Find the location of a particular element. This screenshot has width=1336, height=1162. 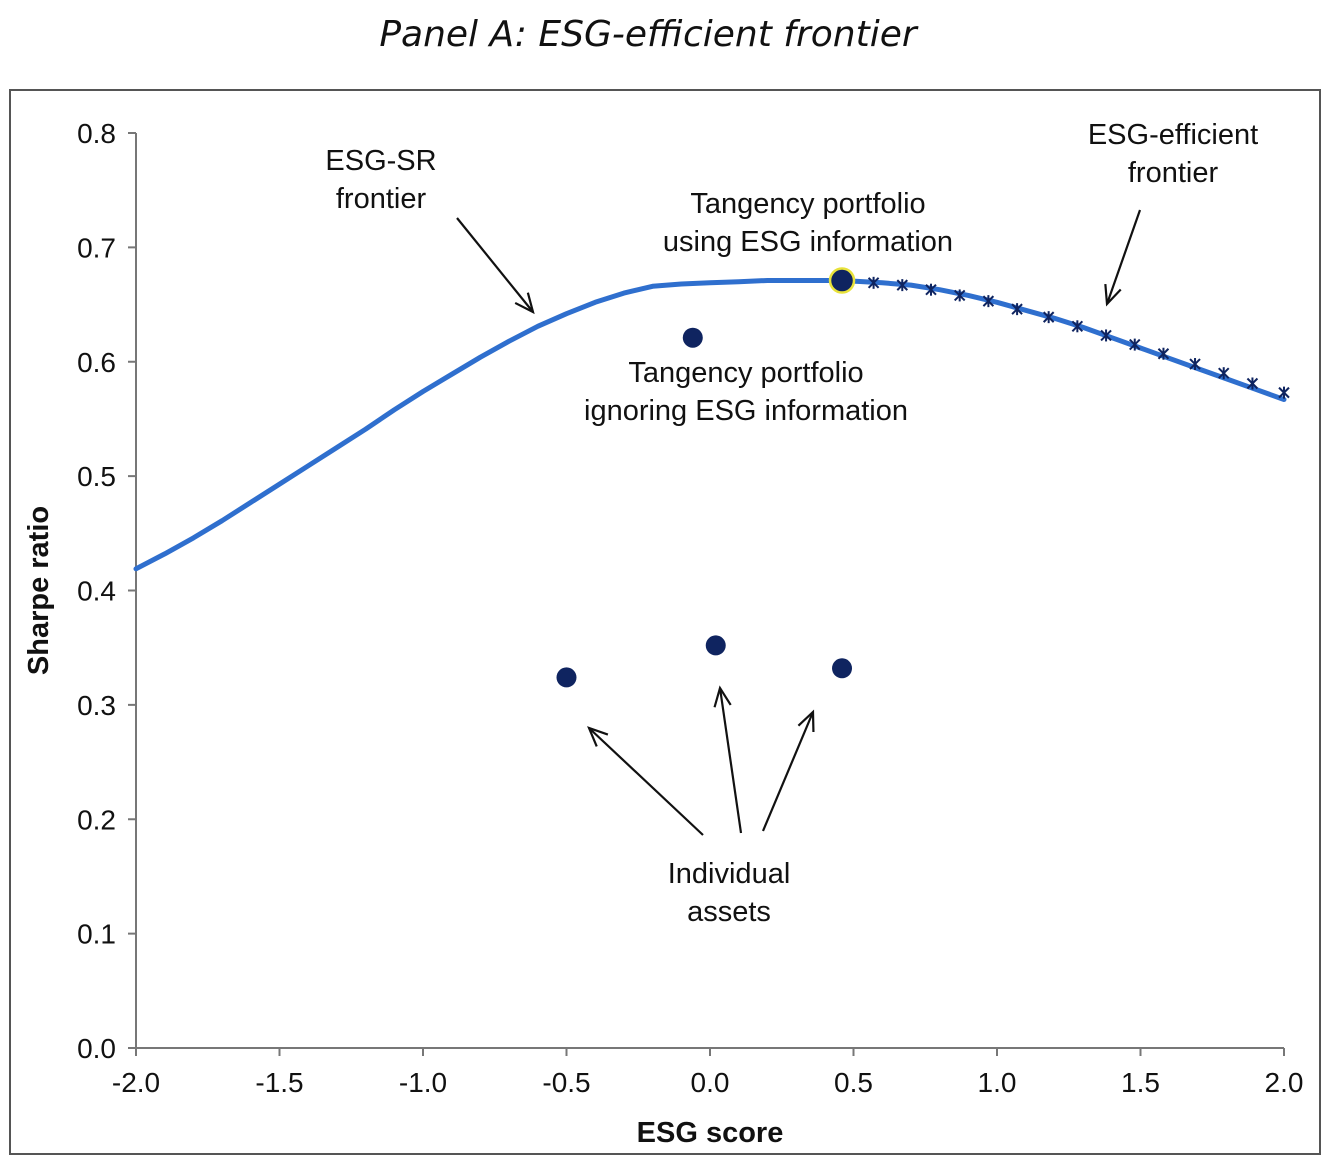

tangency-point-ignoring is located at coordinates (692, 337).